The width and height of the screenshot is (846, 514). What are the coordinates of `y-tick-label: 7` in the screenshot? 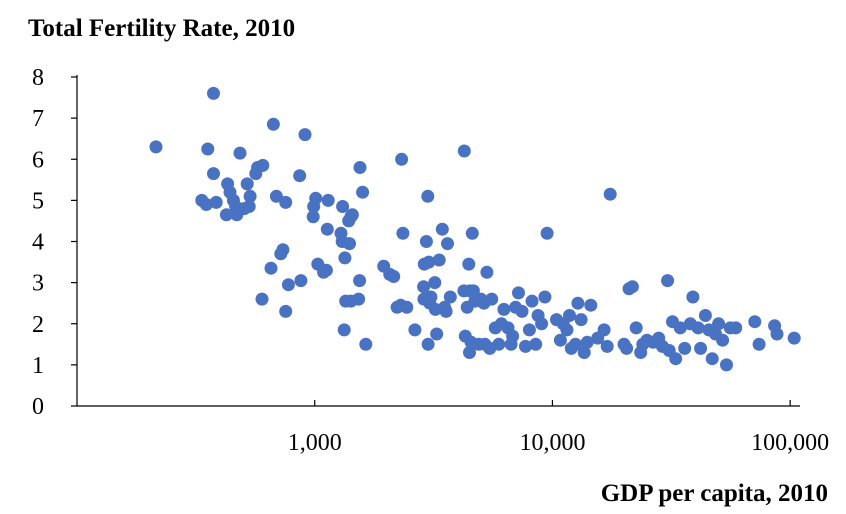 It's located at (38, 119).